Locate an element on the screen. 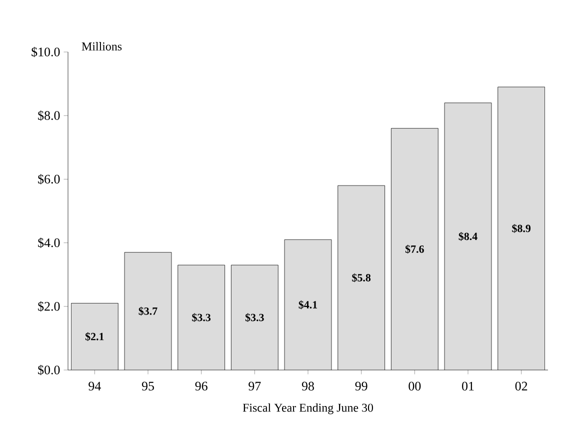  data-label: $8.4 is located at coordinates (468, 236).